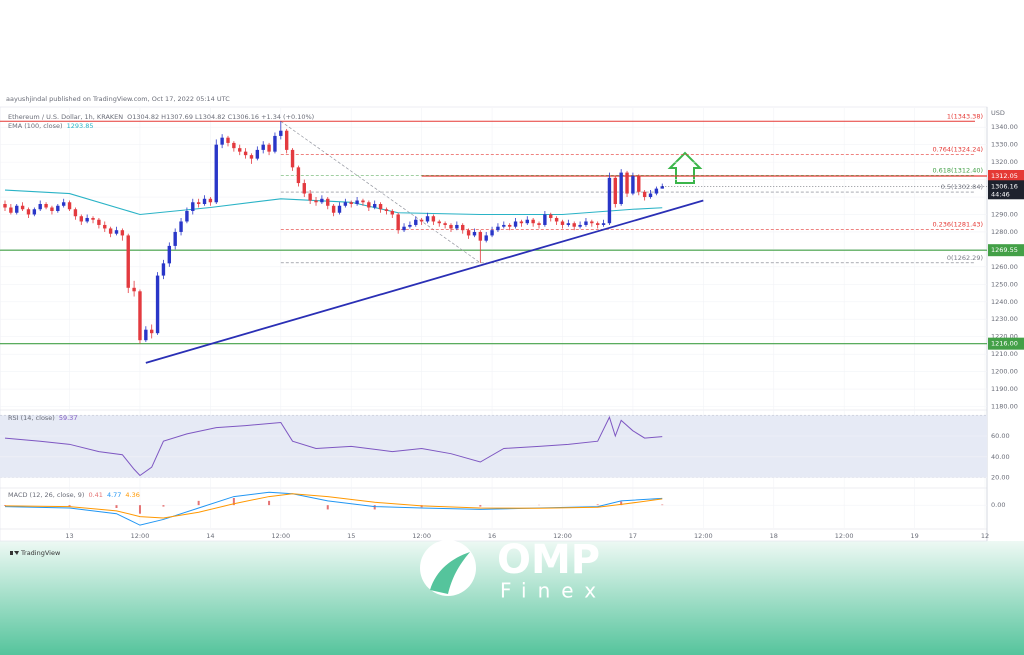 The image size is (1024, 655). I want to click on brand-sub: Finex, so click(553, 591).